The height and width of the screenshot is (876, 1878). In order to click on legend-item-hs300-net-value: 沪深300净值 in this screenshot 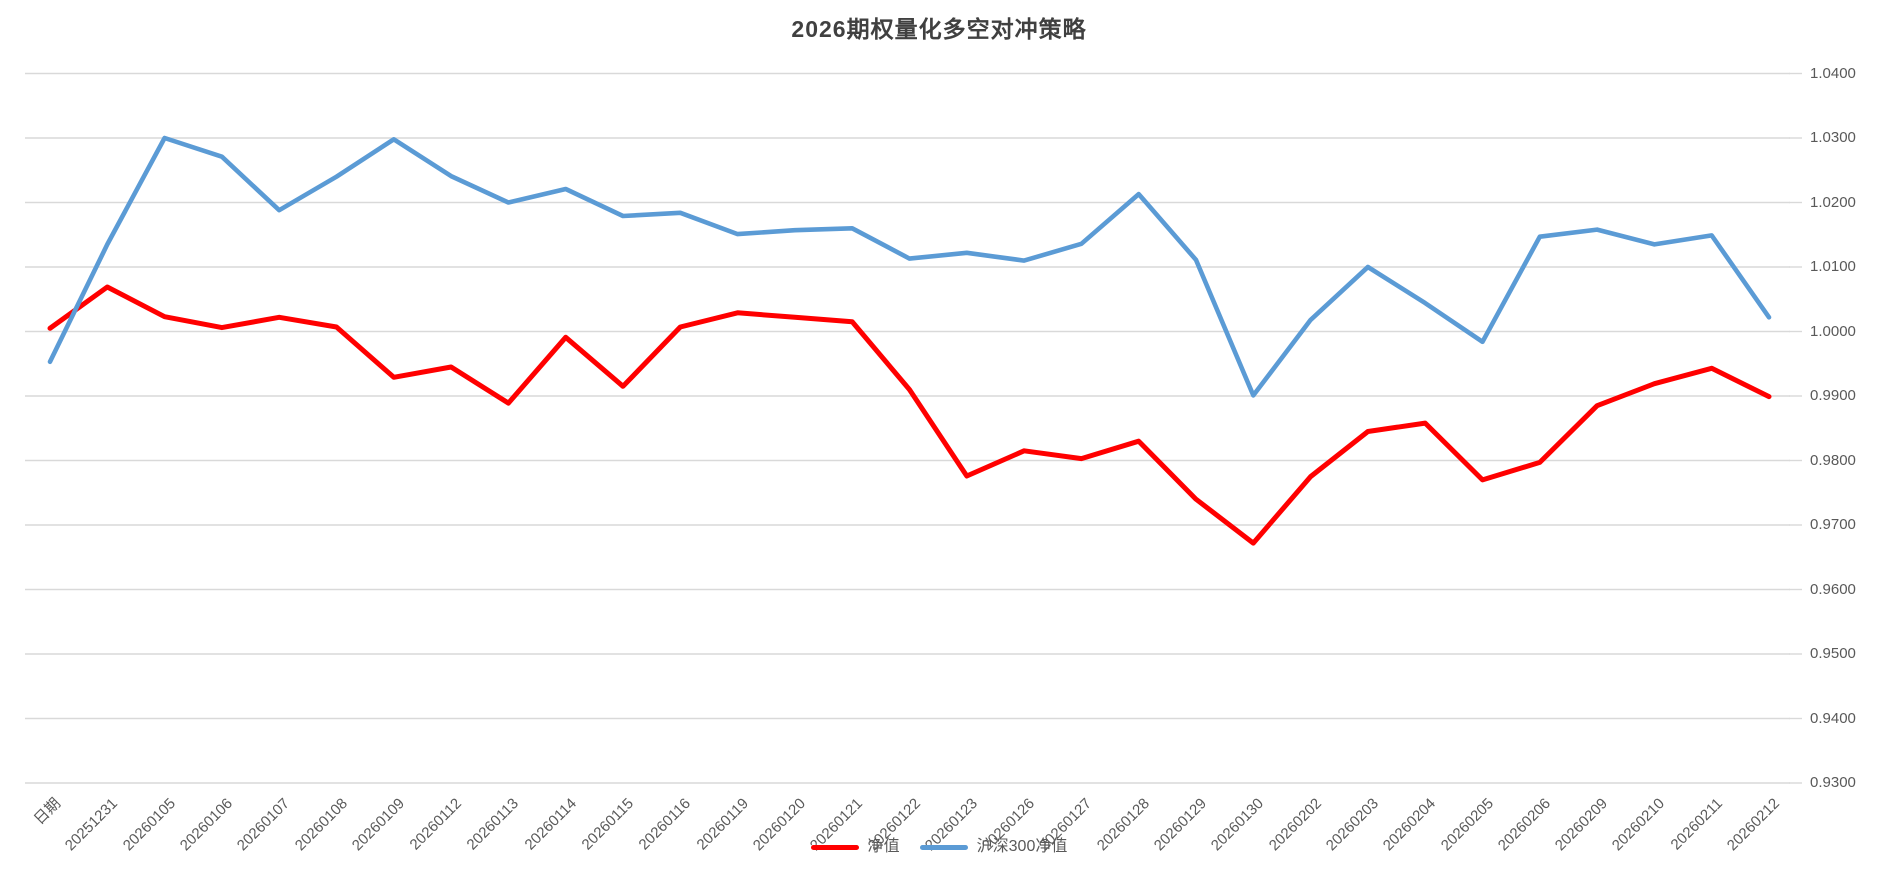, I will do `click(993, 847)`.